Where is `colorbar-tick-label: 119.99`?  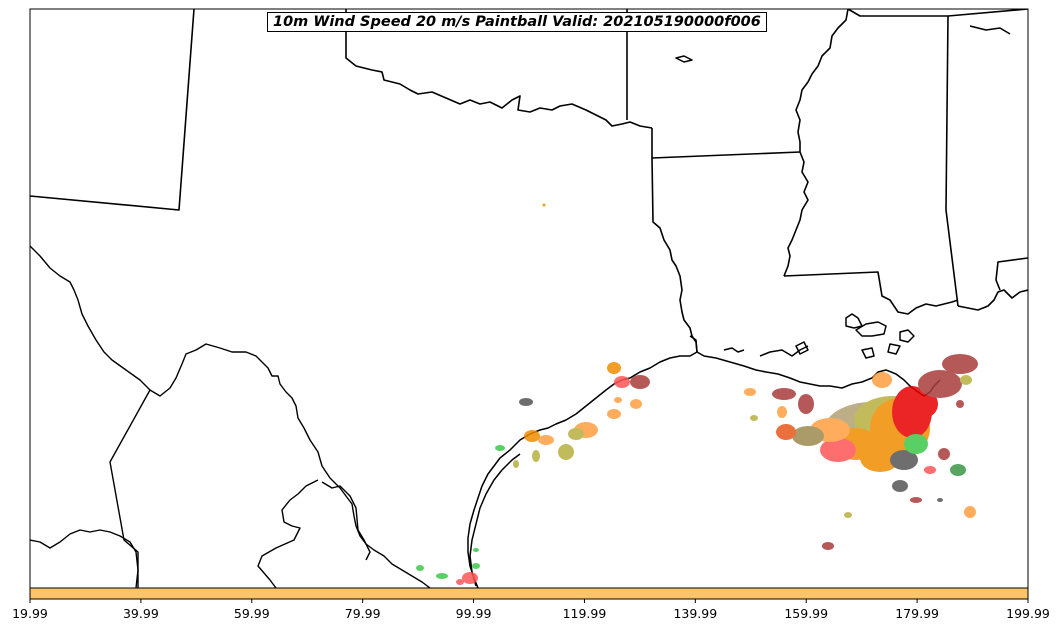
colorbar-tick-label: 119.99 is located at coordinates (585, 613).